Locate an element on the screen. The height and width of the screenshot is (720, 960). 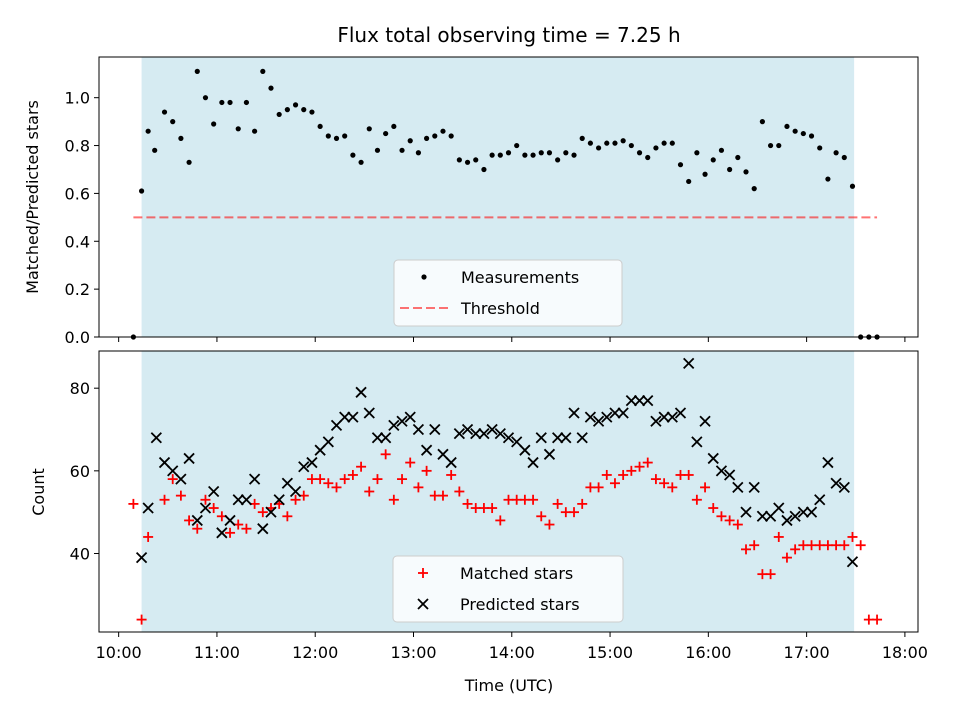
x-tick-label: 12:00 is located at coordinates (315, 652).